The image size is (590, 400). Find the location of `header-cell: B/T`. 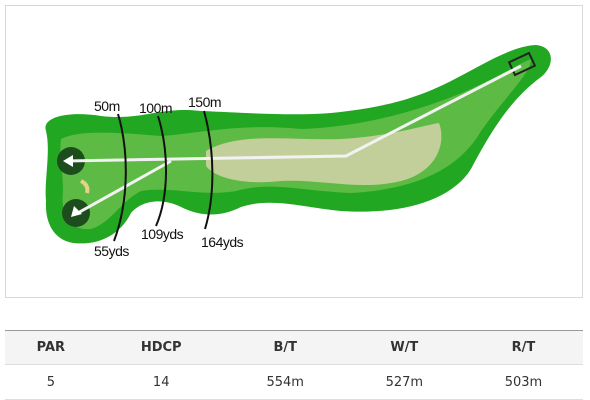

header-cell: B/T is located at coordinates (285, 347).